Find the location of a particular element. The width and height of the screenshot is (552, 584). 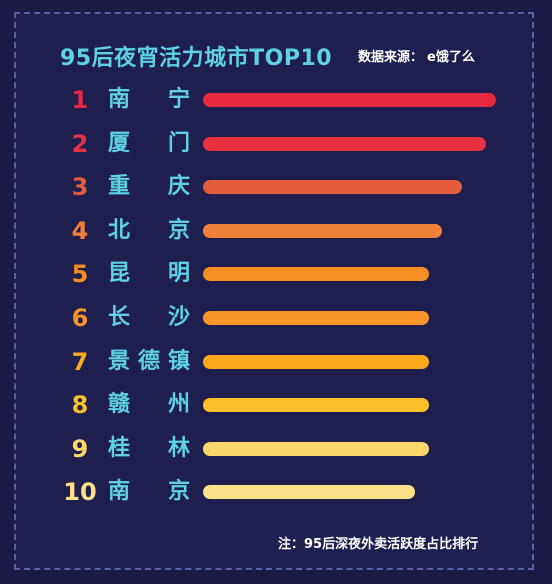

category-label: 赣州 is located at coordinates (149, 405).